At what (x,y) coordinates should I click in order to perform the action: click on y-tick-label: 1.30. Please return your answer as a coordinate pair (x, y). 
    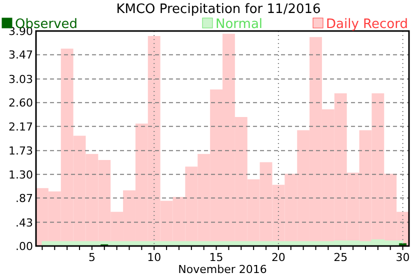
    Looking at the image, I should click on (20, 175).